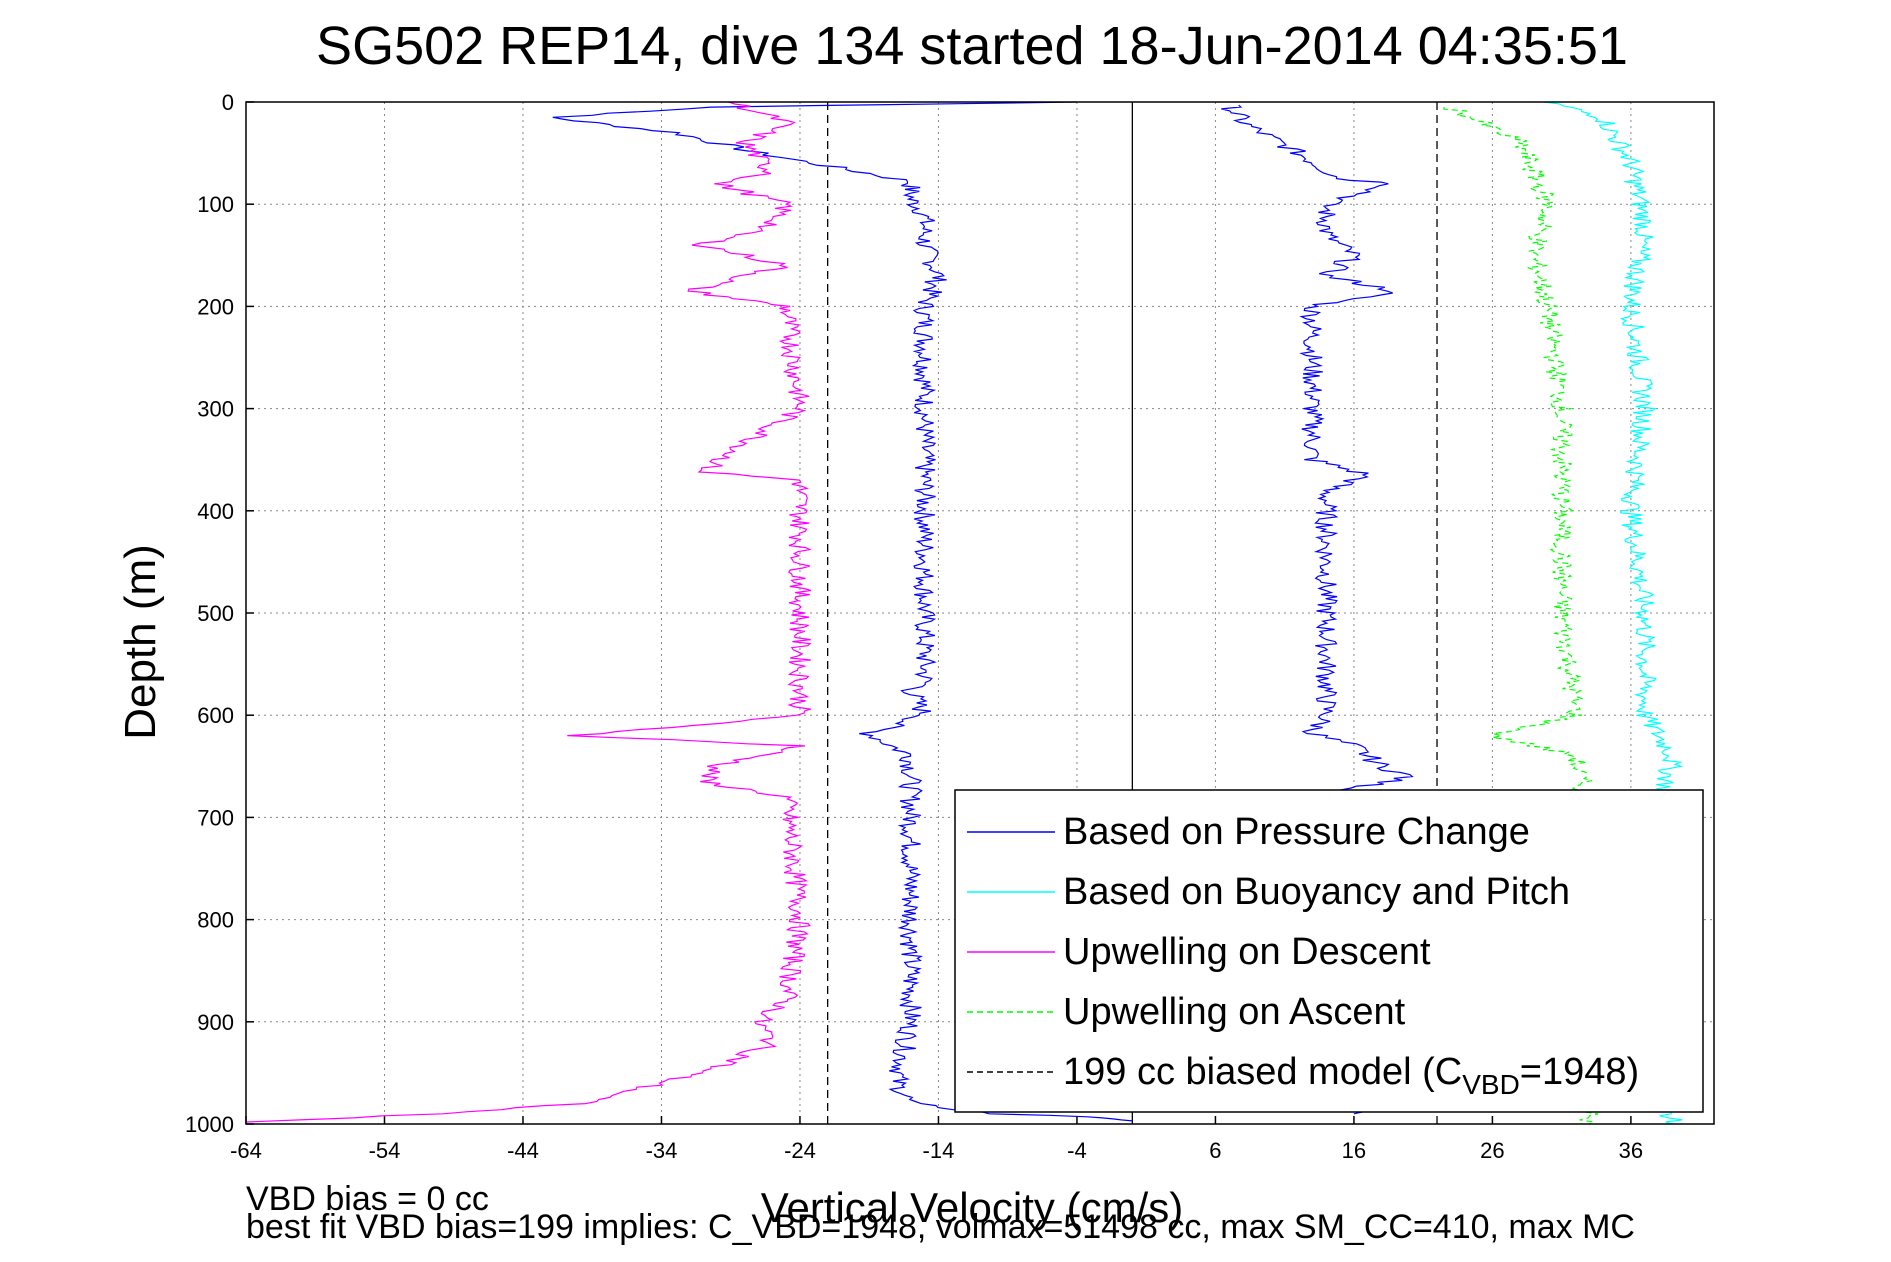 This screenshot has height=1262, width=1891. I want to click on y-tick-label: 100, so click(215, 204).